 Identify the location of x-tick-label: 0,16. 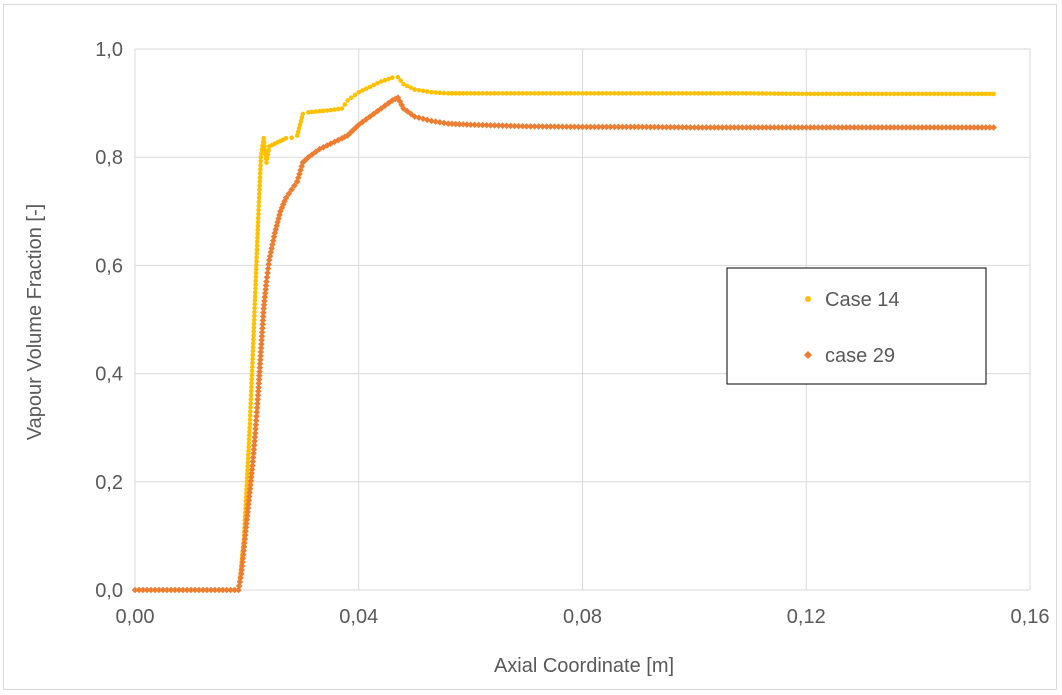
(1030, 617).